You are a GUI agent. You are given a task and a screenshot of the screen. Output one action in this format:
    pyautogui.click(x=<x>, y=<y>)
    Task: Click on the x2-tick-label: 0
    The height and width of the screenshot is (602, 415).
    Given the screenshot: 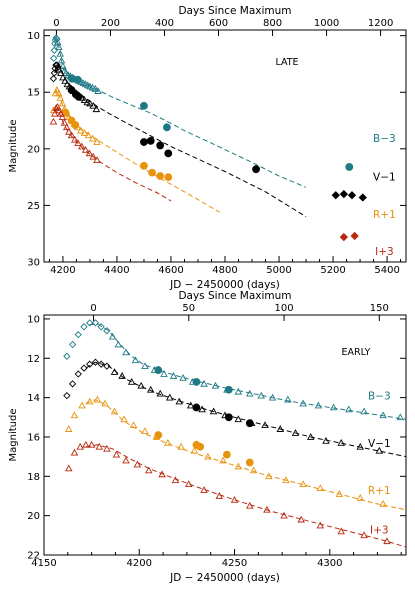 What is the action you would take?
    pyautogui.click(x=56, y=23)
    